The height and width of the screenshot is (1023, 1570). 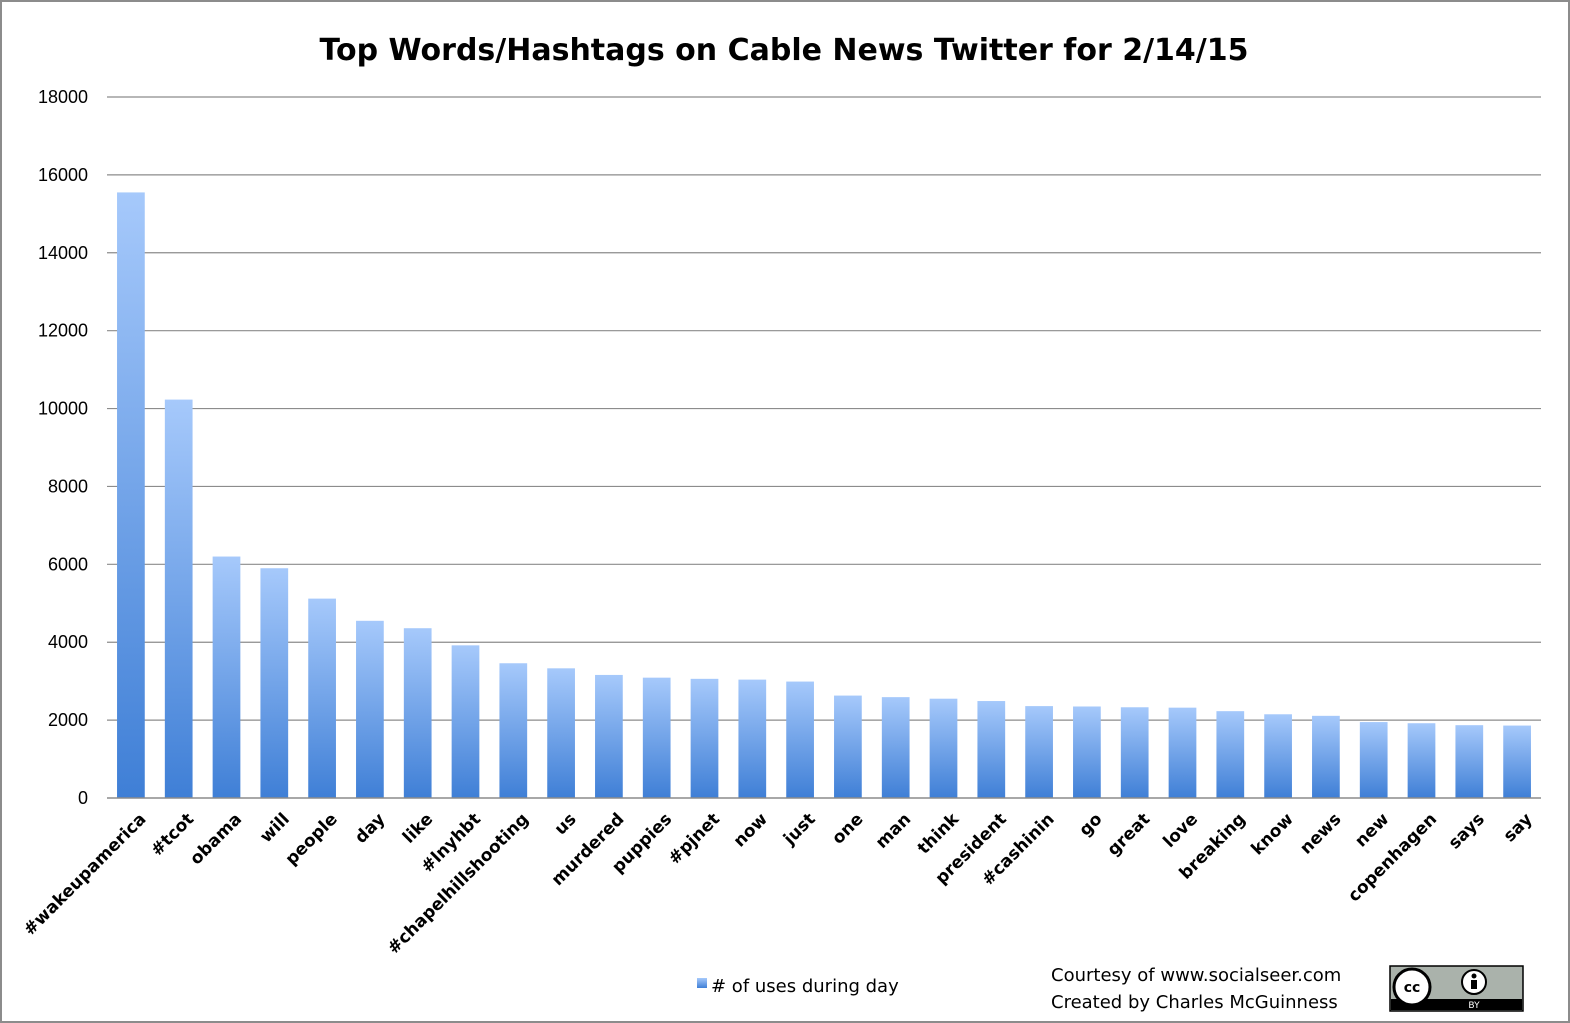 I want to click on bar-love, so click(x=1182, y=752).